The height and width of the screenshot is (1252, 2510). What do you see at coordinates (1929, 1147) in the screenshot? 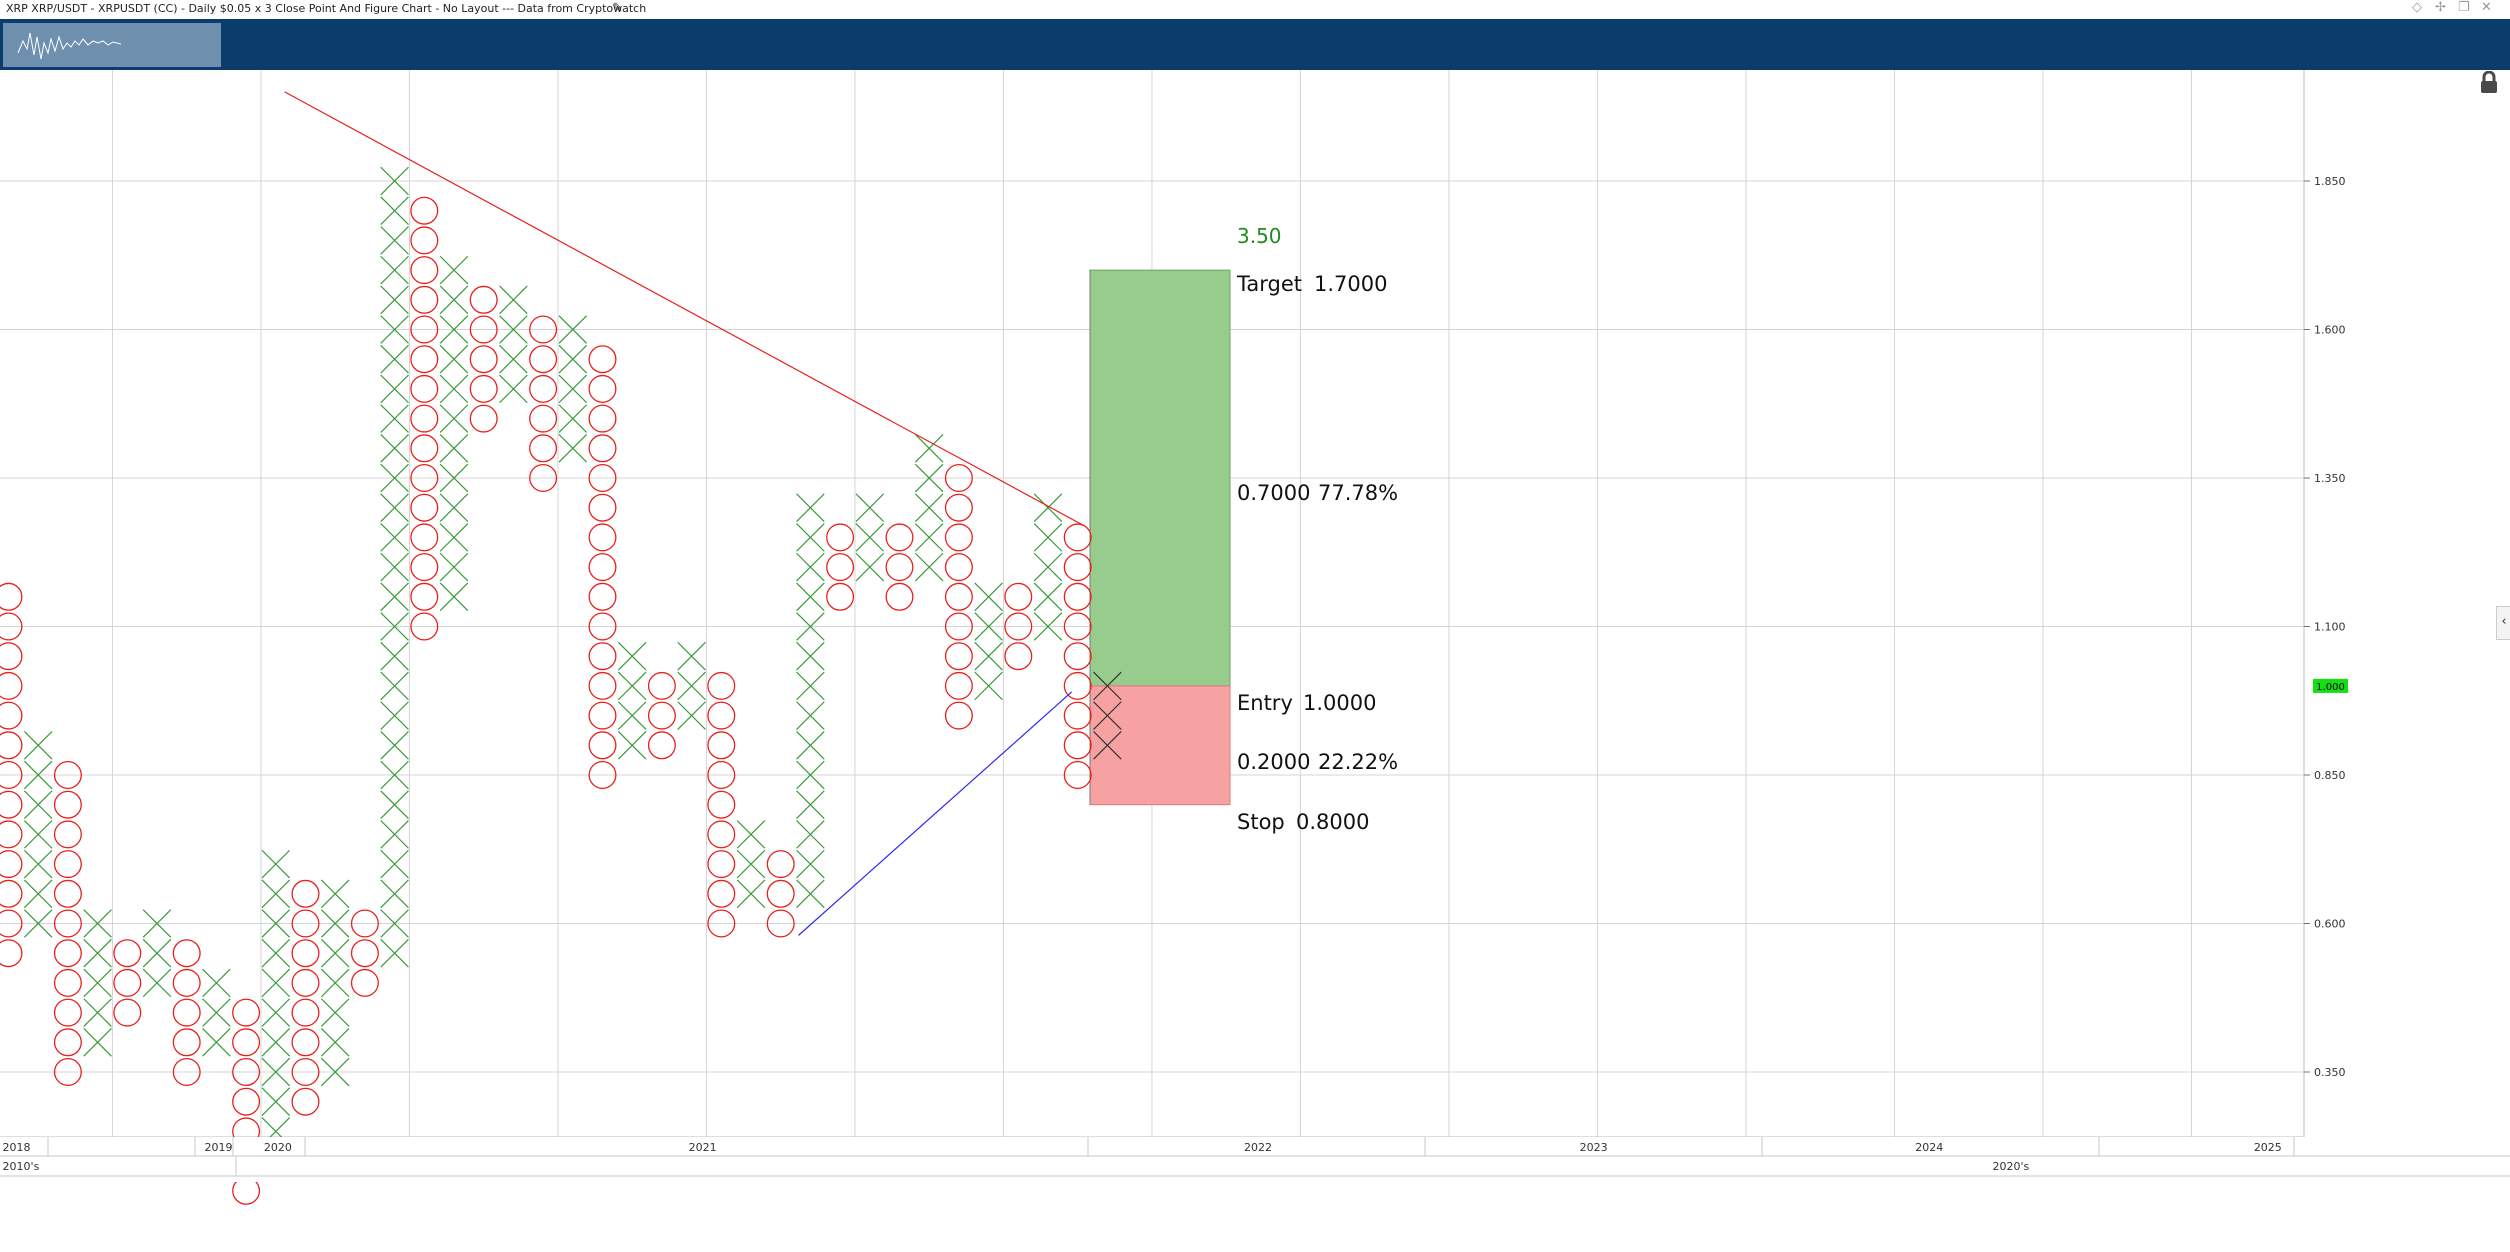
I see `year-label: 2024` at bounding box center [1929, 1147].